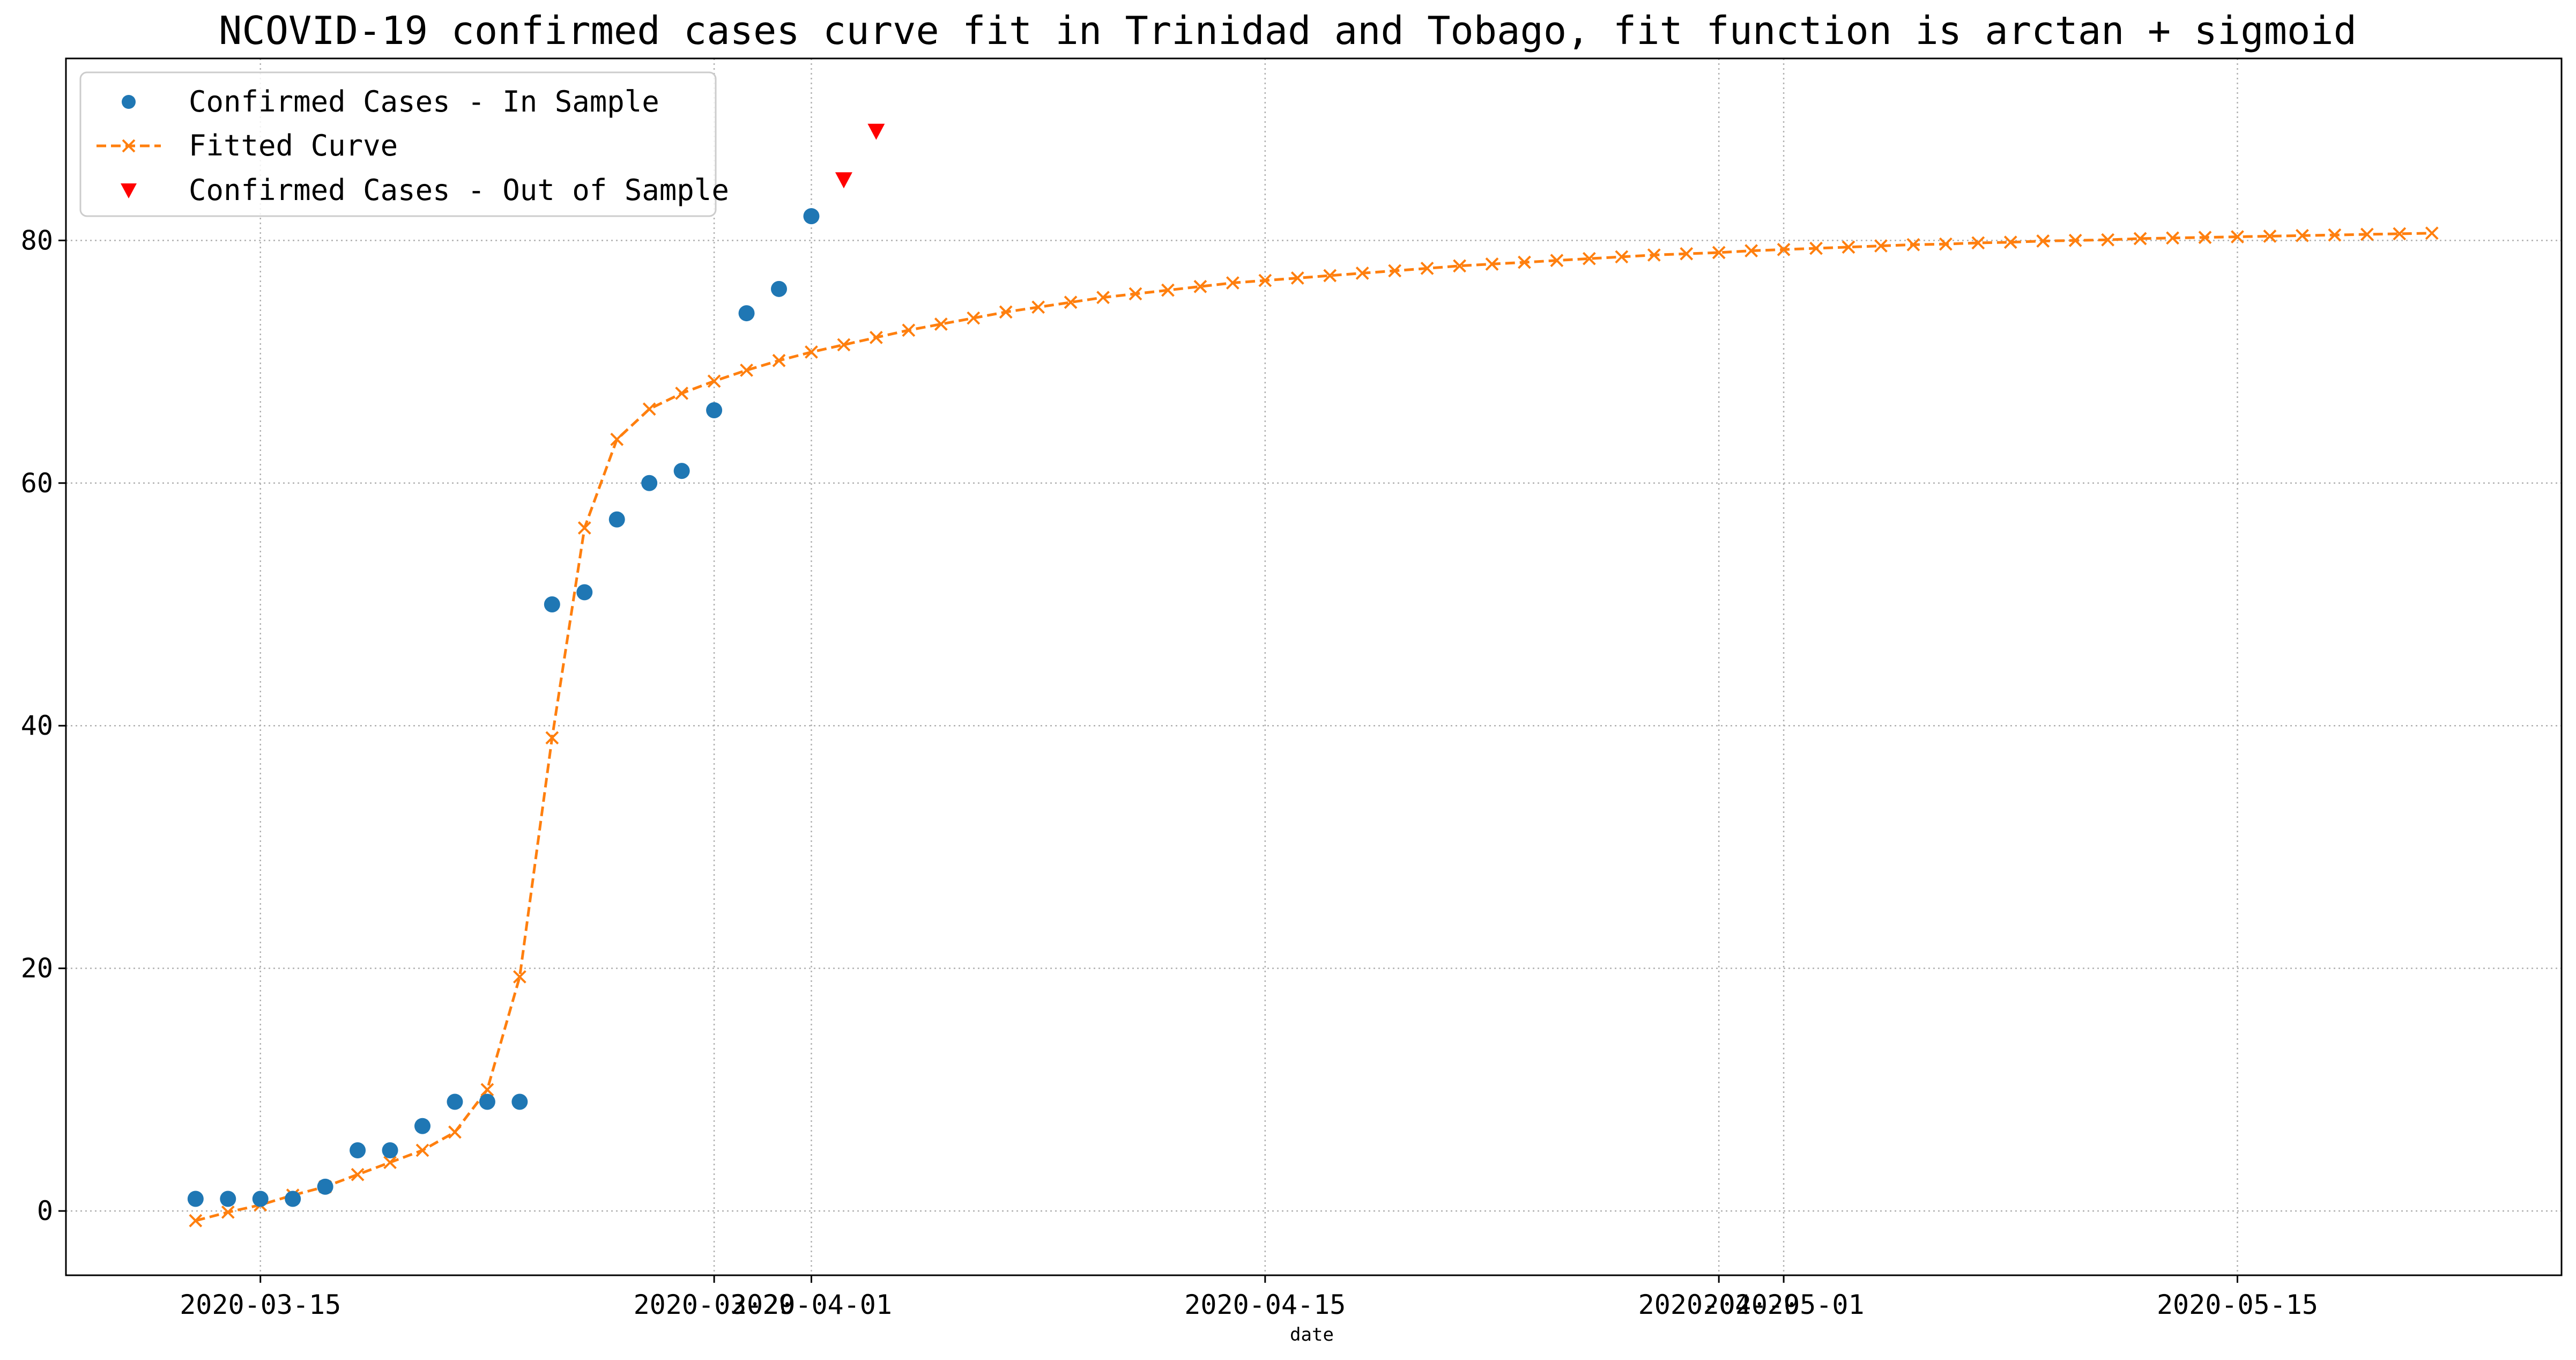  Describe the element at coordinates (1719, 1304) in the screenshot. I see `x-tick-label: 2020-04-29` at that location.